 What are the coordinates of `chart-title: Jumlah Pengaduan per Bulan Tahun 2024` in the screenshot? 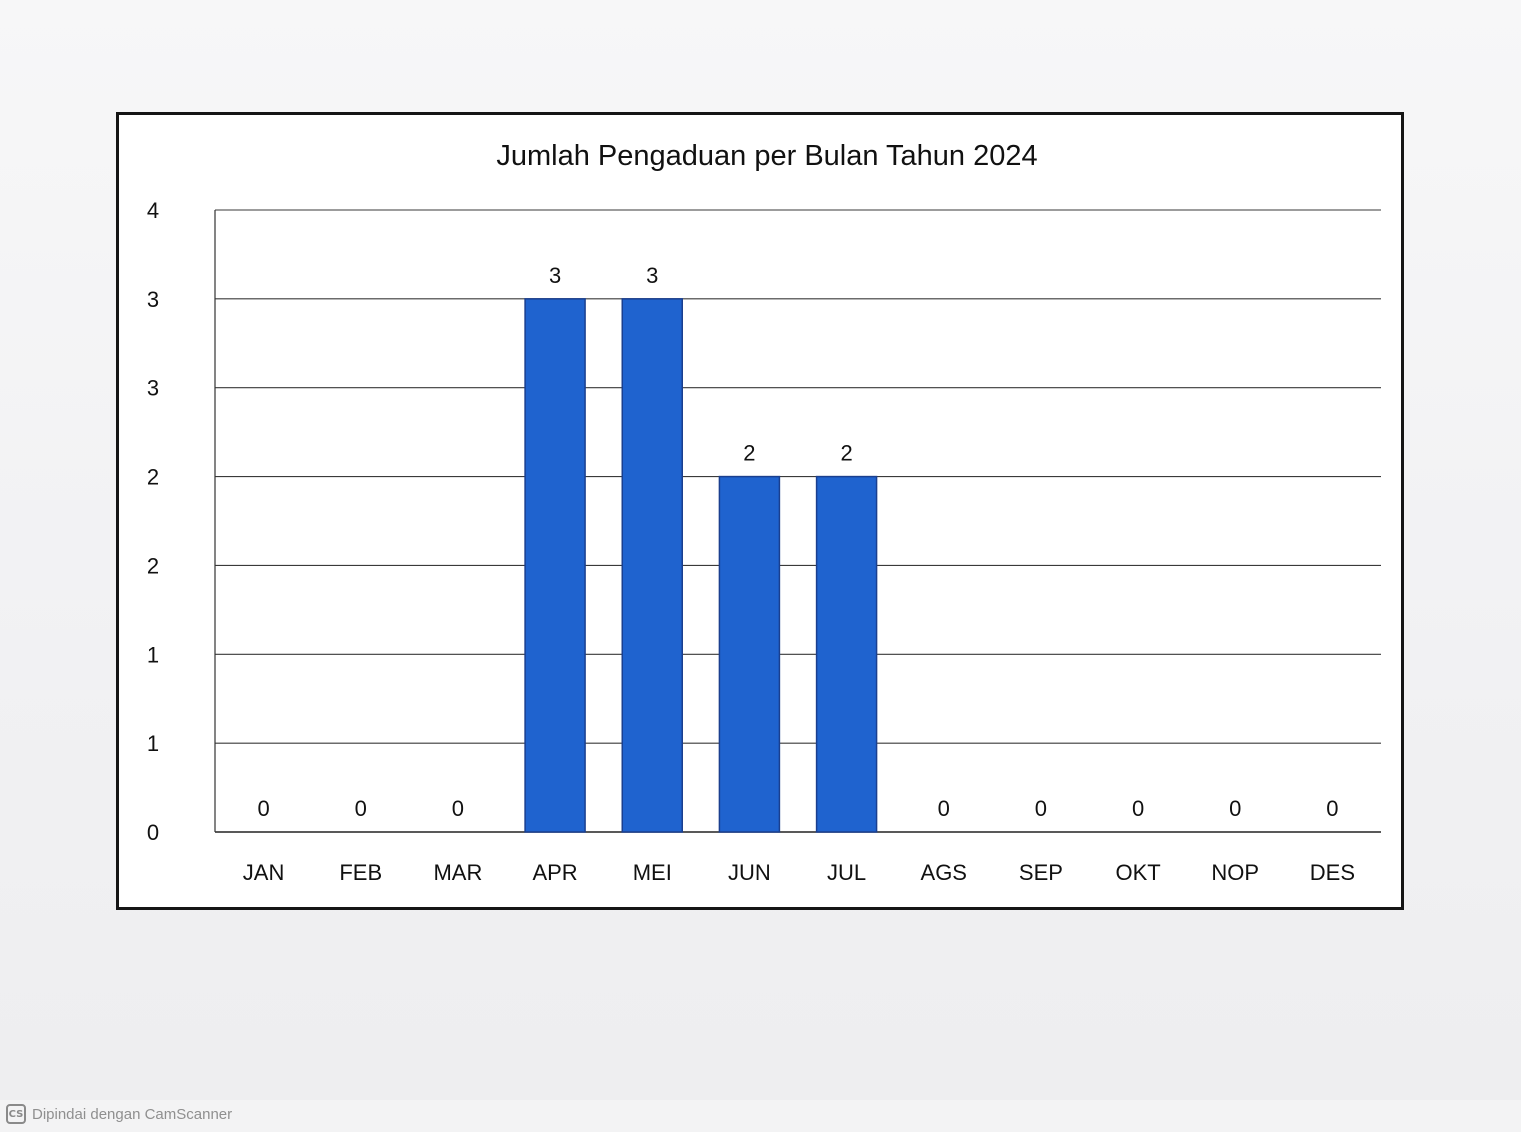 It's located at (766, 156).